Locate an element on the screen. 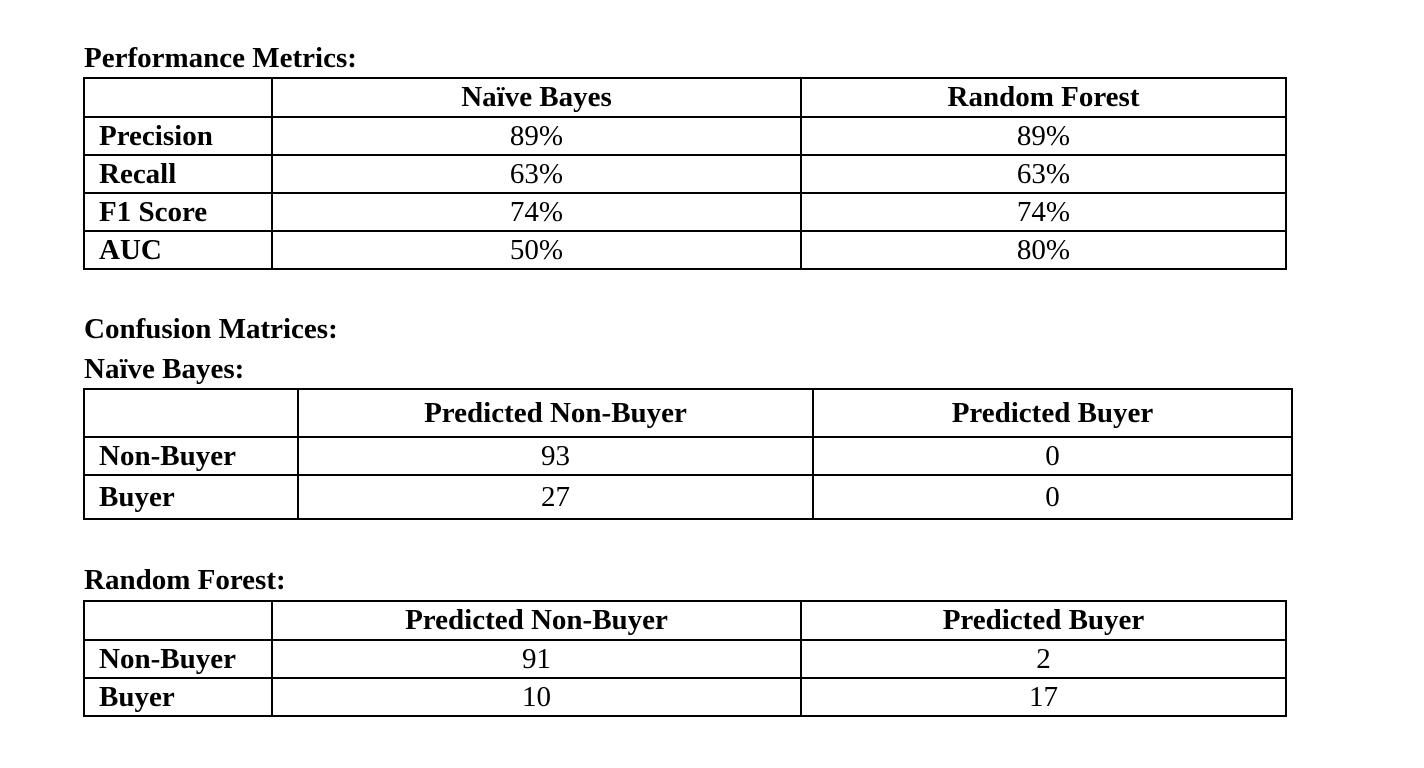 The image size is (1424, 768). table-row: Precision 89% 89% is located at coordinates (685, 136).